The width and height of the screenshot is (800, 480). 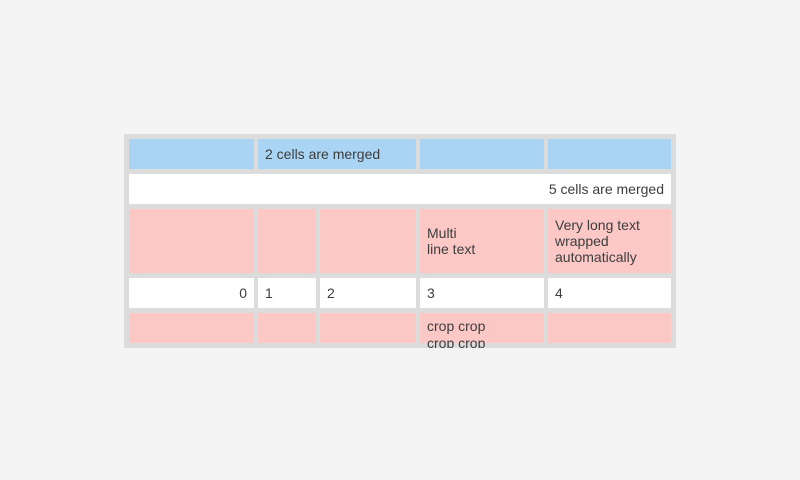 What do you see at coordinates (482, 154) in the screenshot?
I see `table-cell-r1c4` at bounding box center [482, 154].